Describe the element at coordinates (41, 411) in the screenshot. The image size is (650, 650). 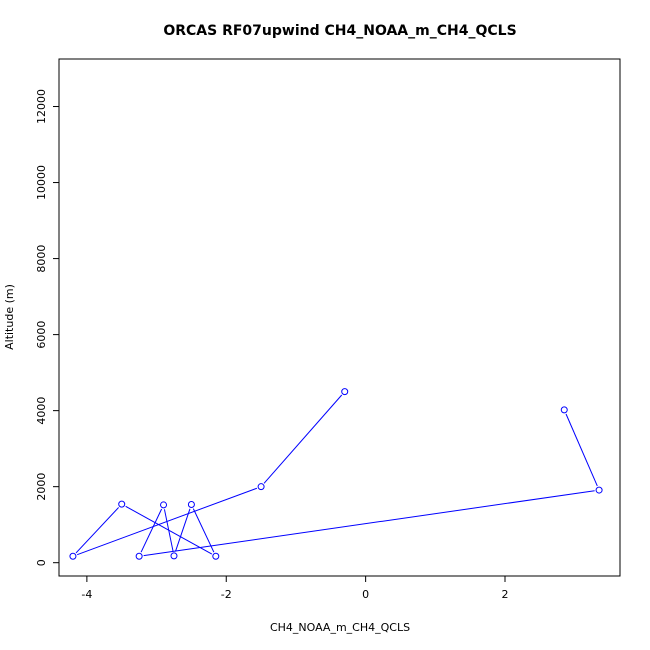
I see `y-tick-label: 4000` at that location.